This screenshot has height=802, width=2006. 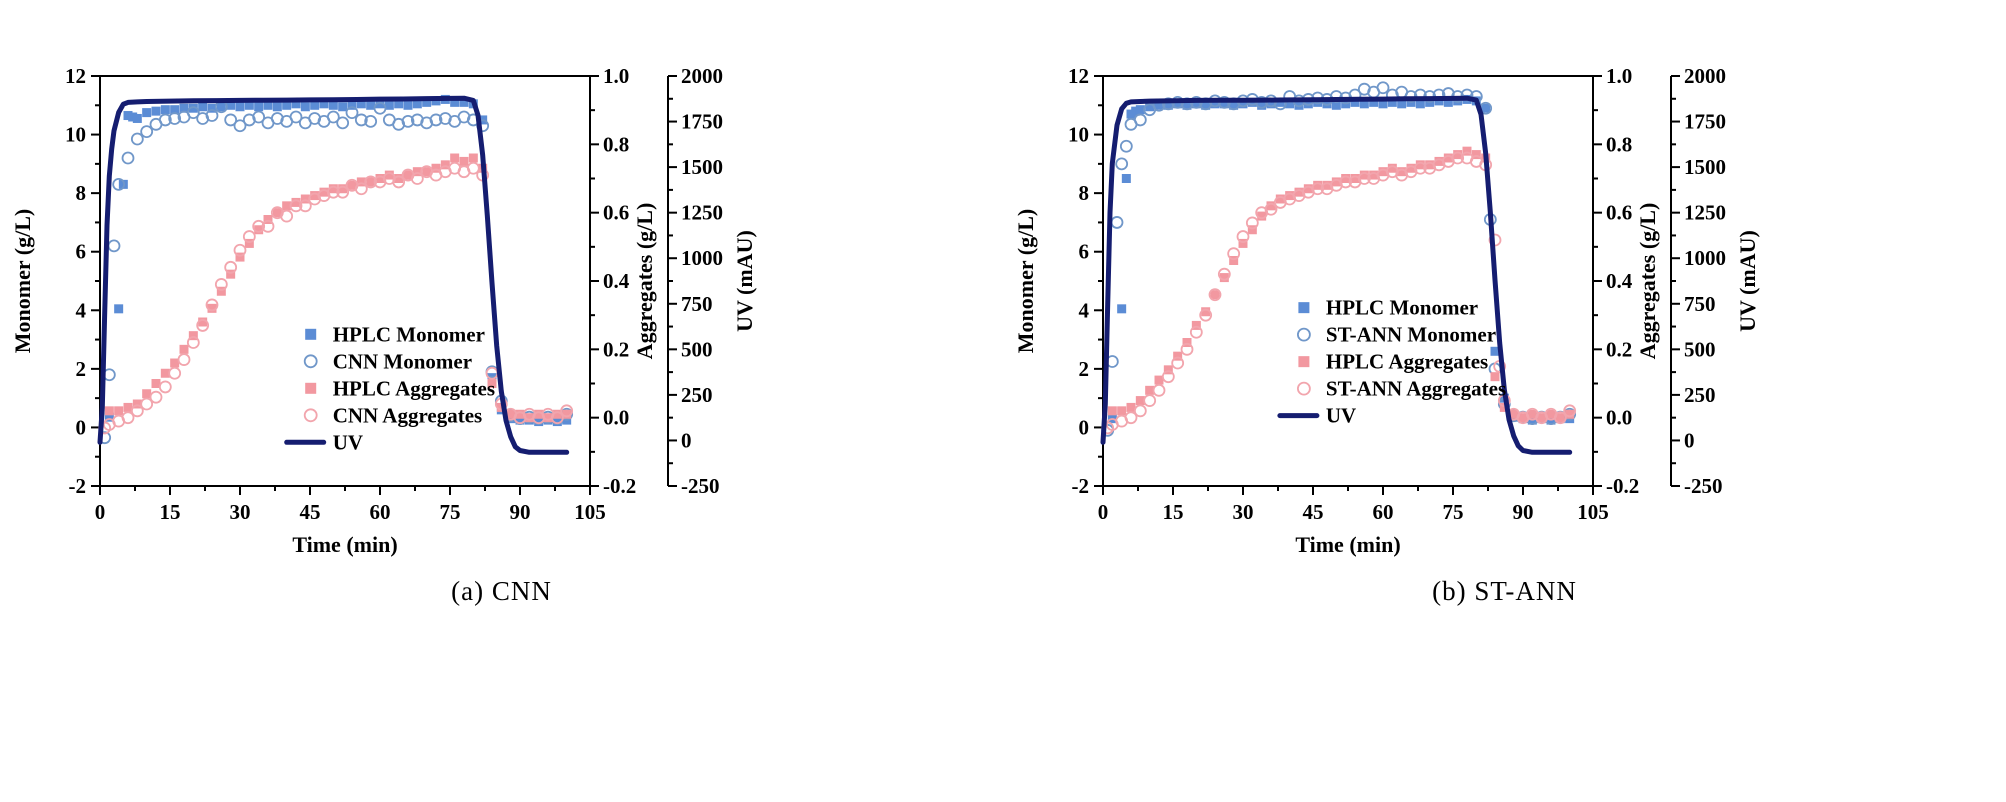 I want to click on svg-text: 75, so click(x=450, y=512).